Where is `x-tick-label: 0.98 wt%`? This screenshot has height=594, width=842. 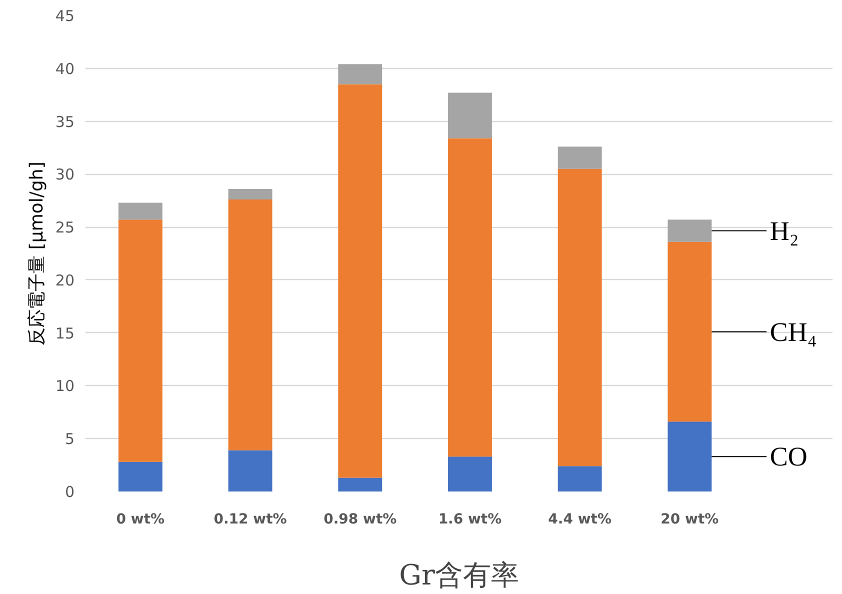
x-tick-label: 0.98 wt% is located at coordinates (360, 520).